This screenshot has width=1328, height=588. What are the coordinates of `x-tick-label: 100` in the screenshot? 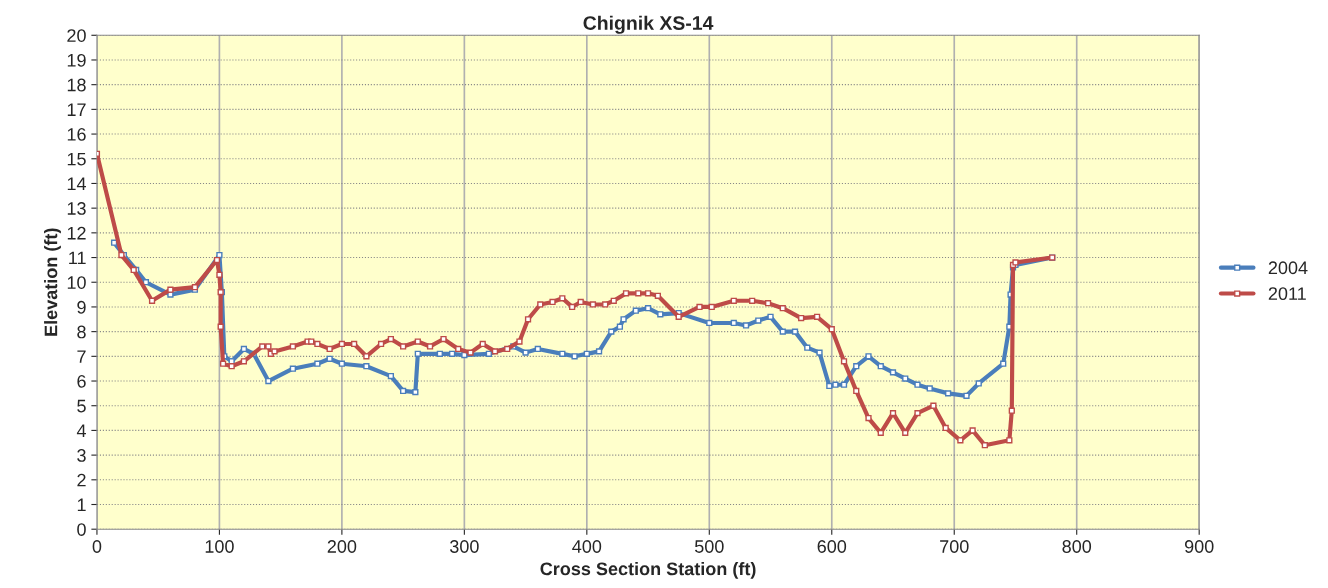 It's located at (219, 546).